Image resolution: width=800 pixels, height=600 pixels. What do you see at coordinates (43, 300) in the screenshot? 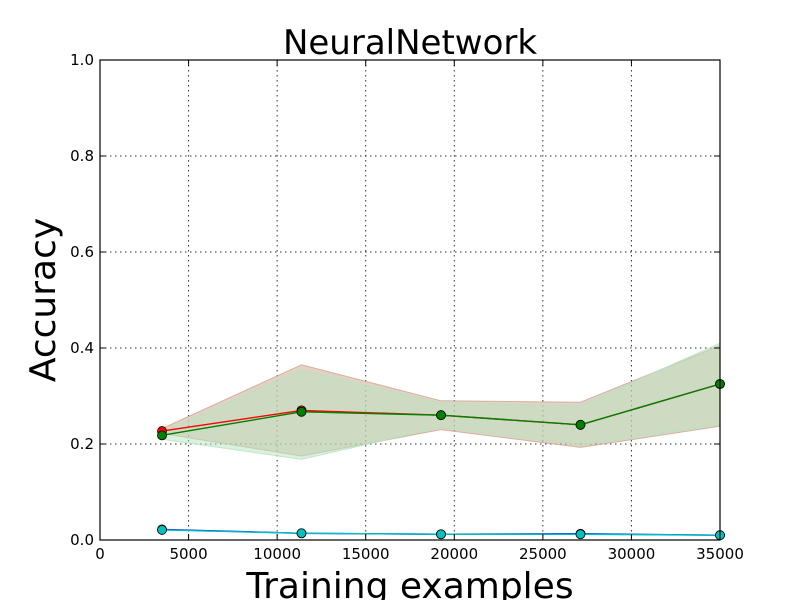
I see `y-axis-label: Accuracy` at bounding box center [43, 300].